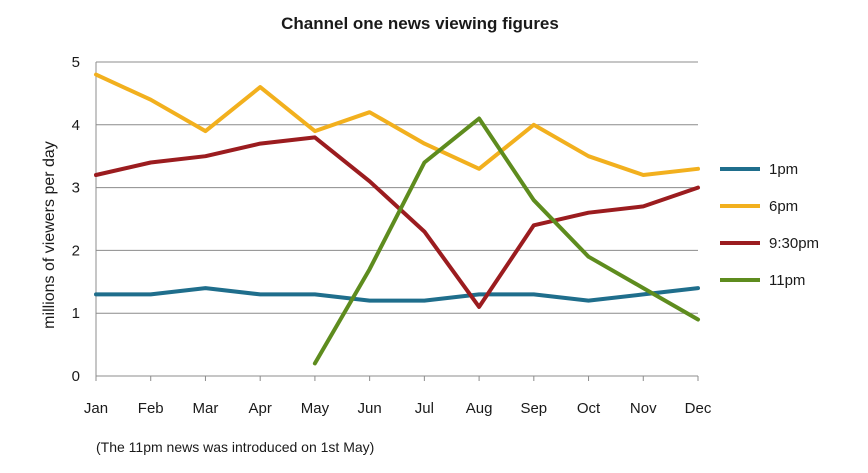 The width and height of the screenshot is (868, 473). I want to click on legend-label: 1pm, so click(783, 169).